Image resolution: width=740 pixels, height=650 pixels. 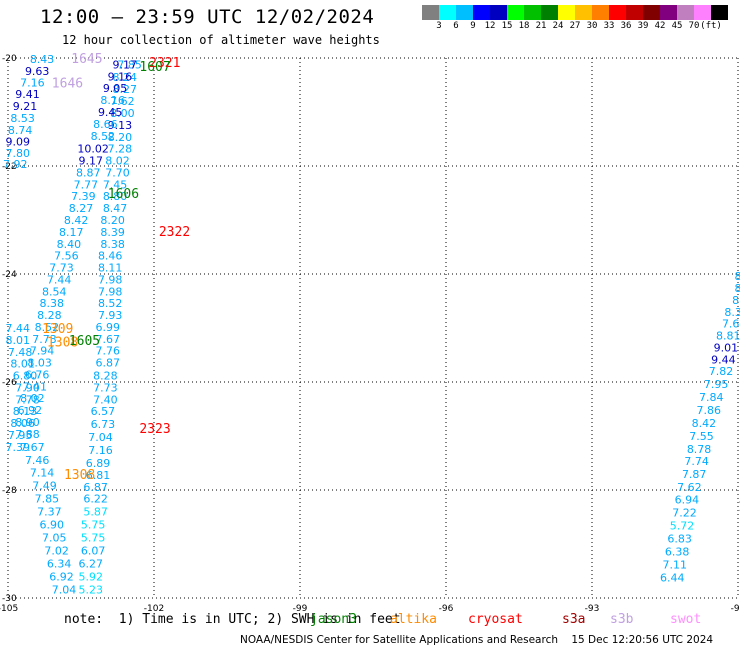 I want to click on time-label: 1309, so click(x=57, y=329).